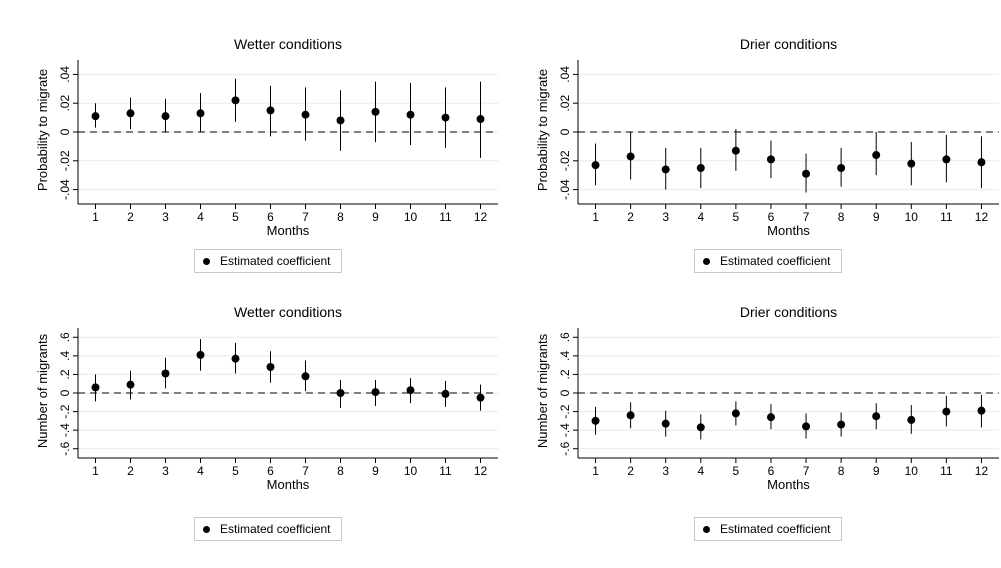  I want to click on legend-label: Estimated coefficient, so click(275, 529).